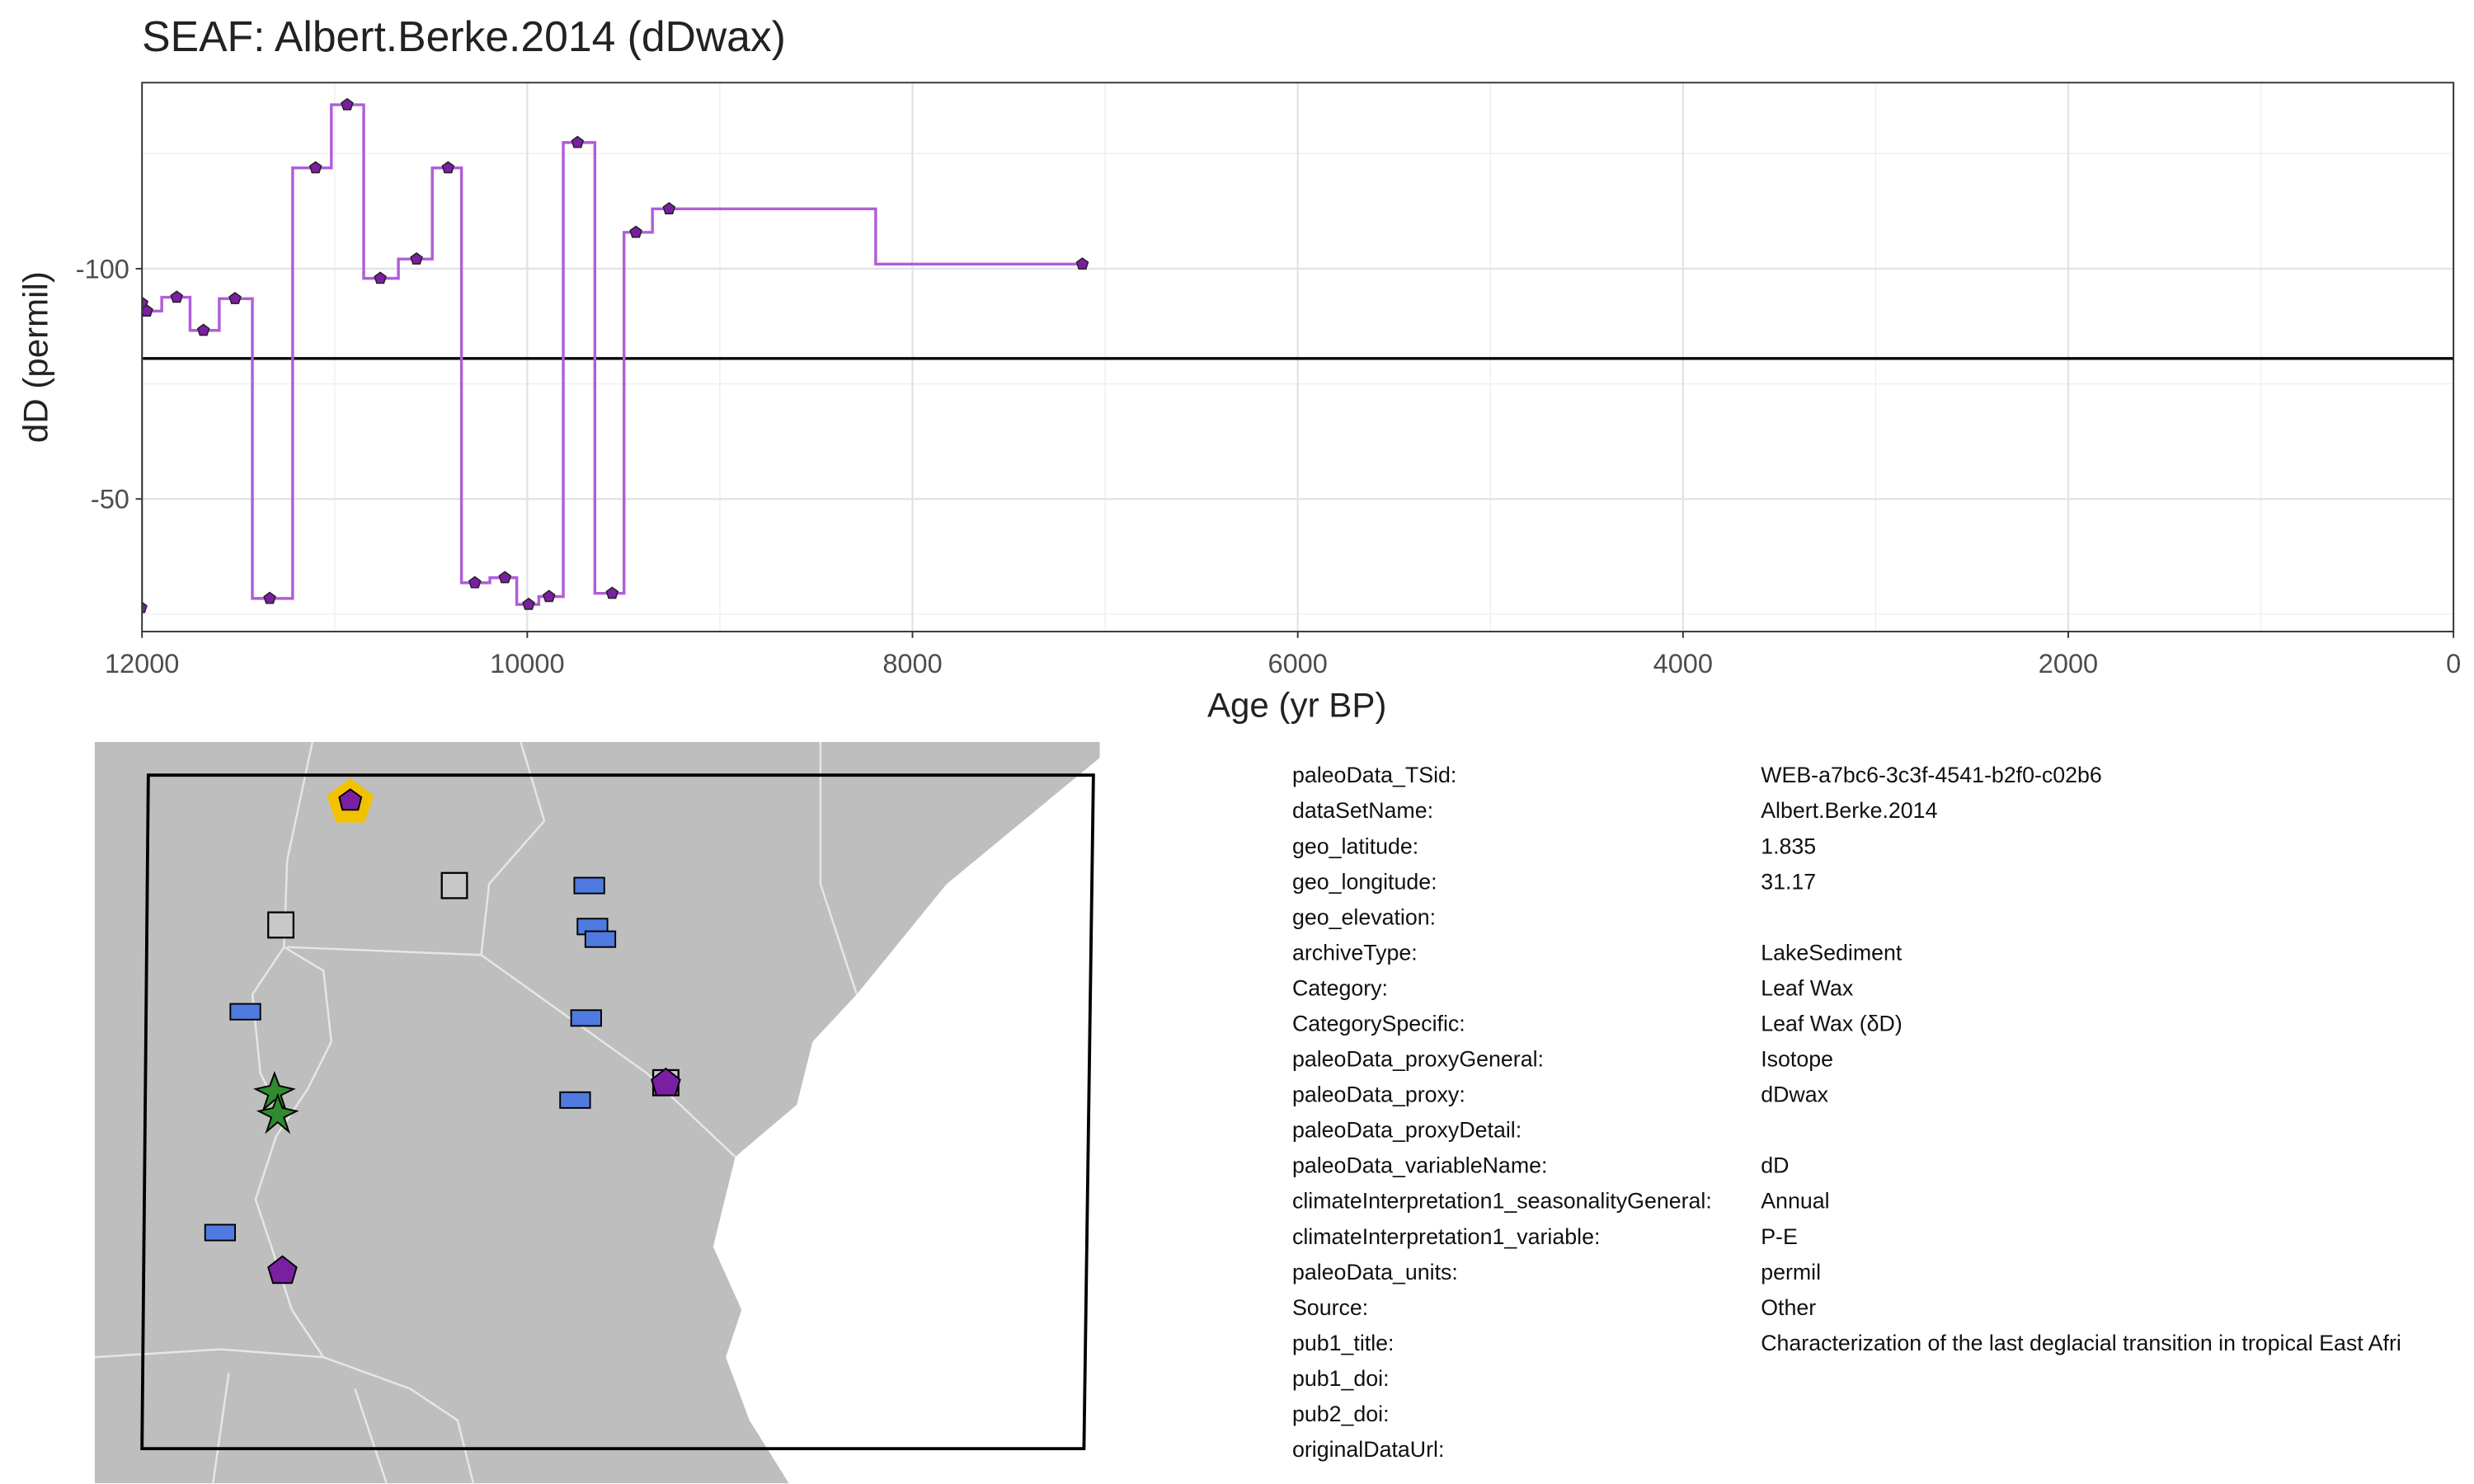 This screenshot has width=2474, height=1484. Describe the element at coordinates (142, 664) in the screenshot. I see `x-tick-label: 12000` at that location.